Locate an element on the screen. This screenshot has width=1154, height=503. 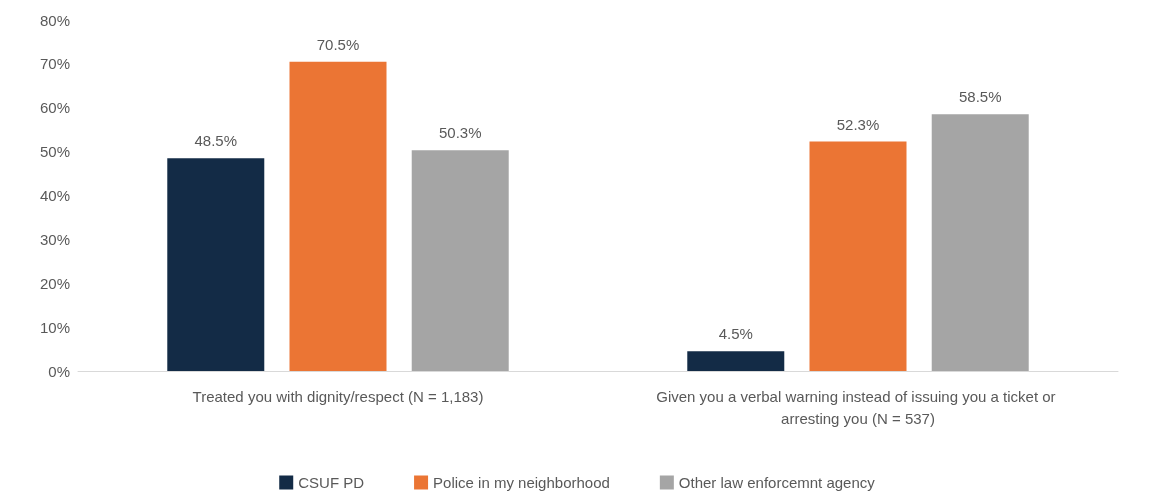
data-label: 4.5% is located at coordinates (735, 334).